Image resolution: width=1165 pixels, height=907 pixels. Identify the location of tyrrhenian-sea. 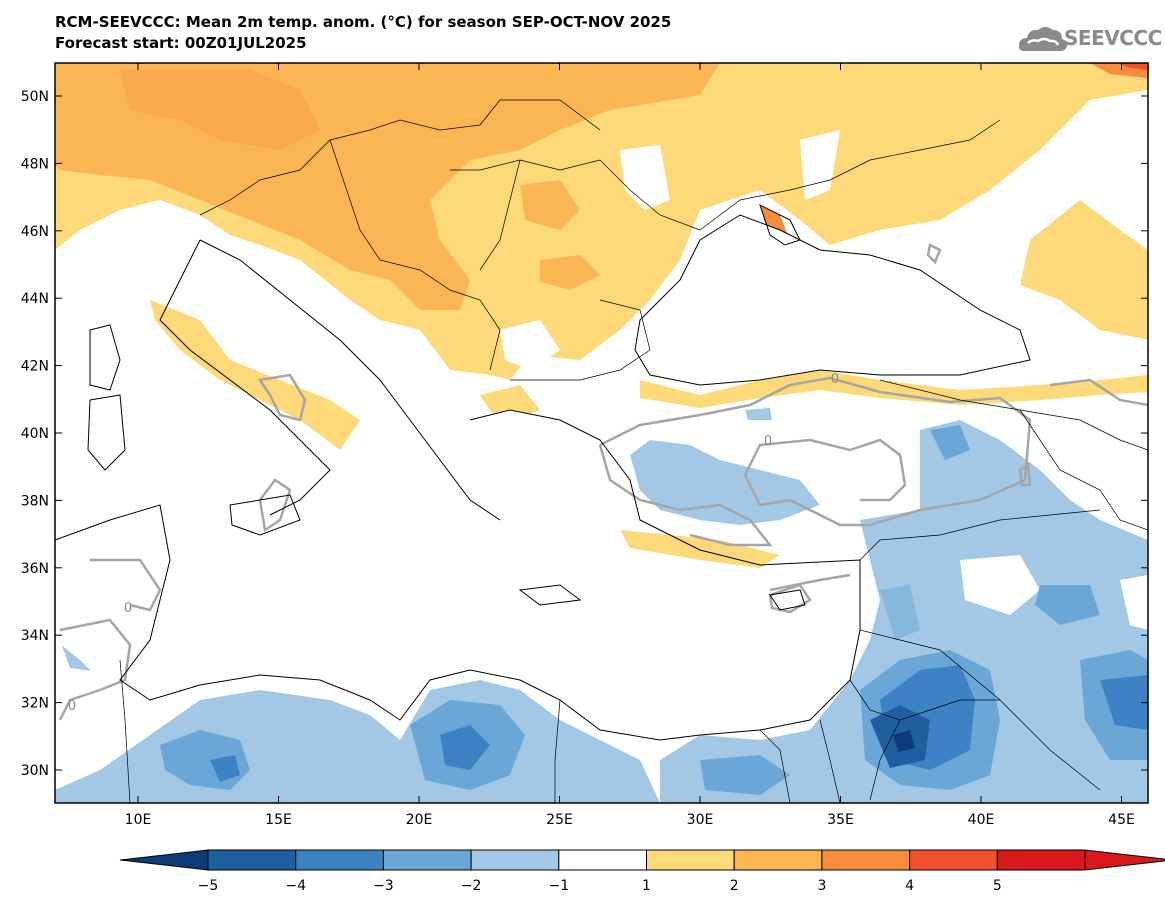
(215, 420).